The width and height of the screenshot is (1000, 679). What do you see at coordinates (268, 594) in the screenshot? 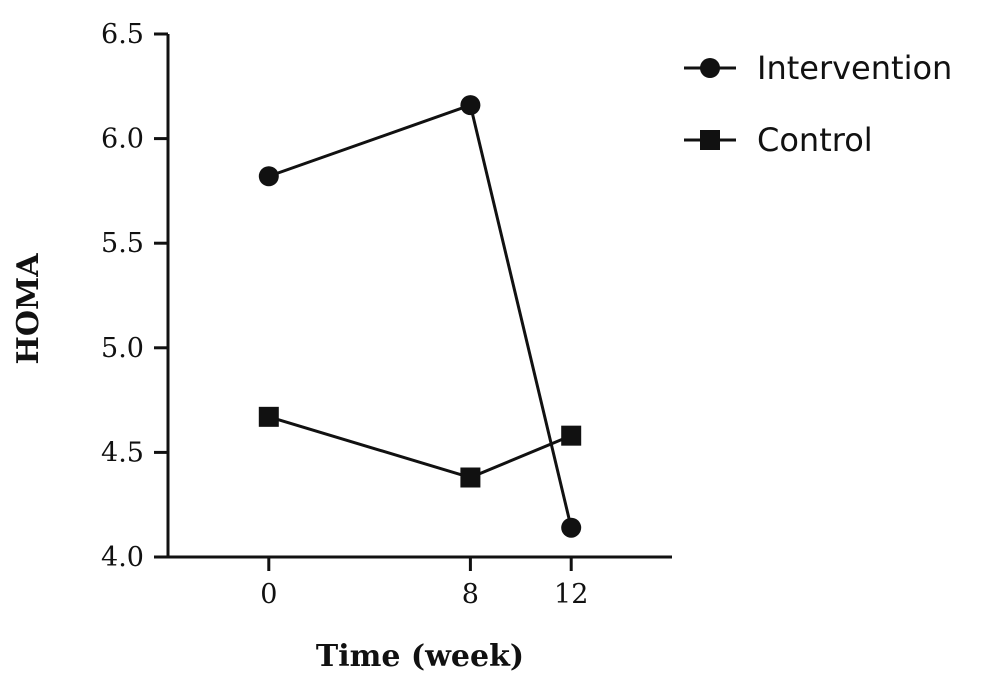
I see `x-tick-label: 0` at bounding box center [268, 594].